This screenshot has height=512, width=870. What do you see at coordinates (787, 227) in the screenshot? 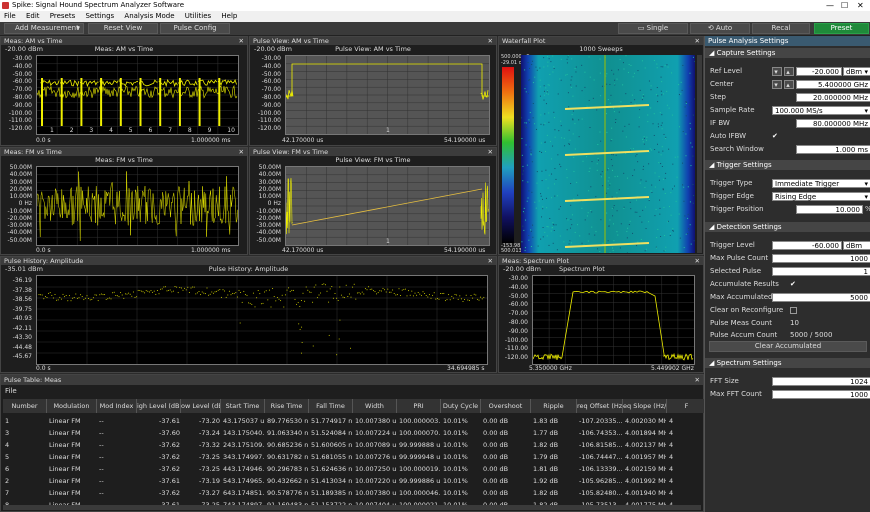
I see `detection-settings-section: ◢ Detection Settings` at bounding box center [787, 227].